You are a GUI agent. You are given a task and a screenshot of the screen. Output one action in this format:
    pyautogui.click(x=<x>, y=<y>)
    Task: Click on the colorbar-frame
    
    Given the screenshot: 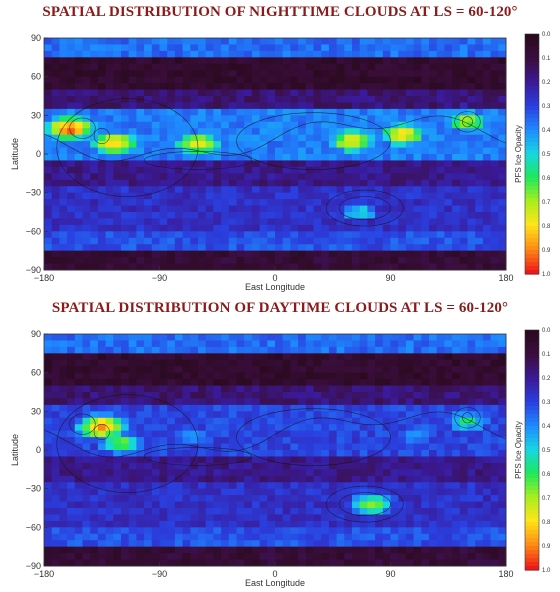 What is the action you would take?
    pyautogui.click(x=532, y=154)
    